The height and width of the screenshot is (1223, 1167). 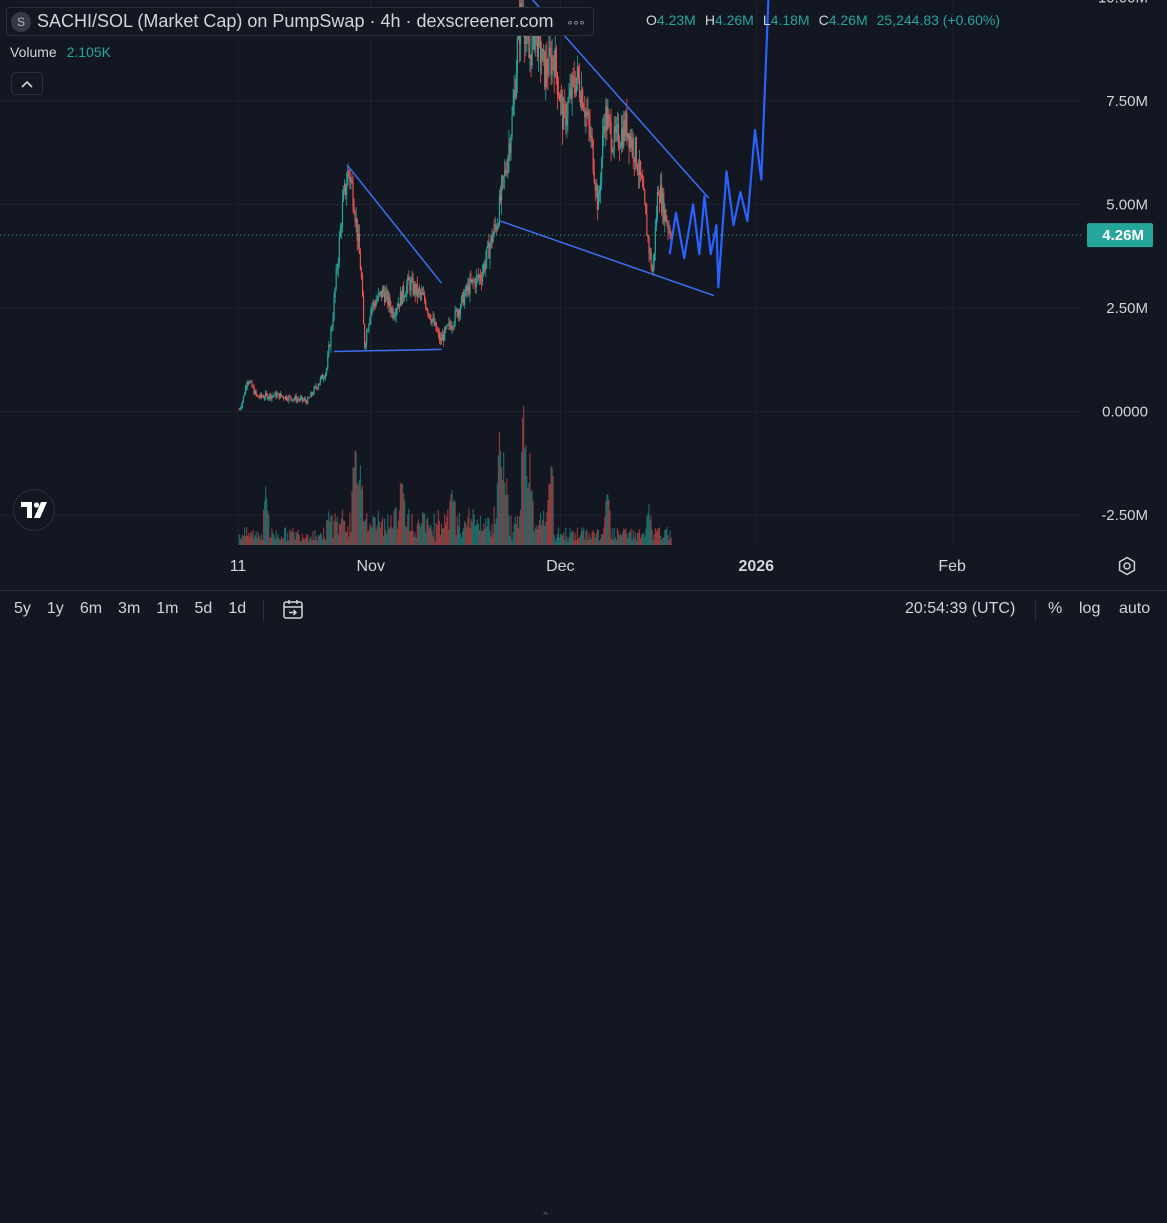 I want to click on close-label: C, so click(x=823, y=20).